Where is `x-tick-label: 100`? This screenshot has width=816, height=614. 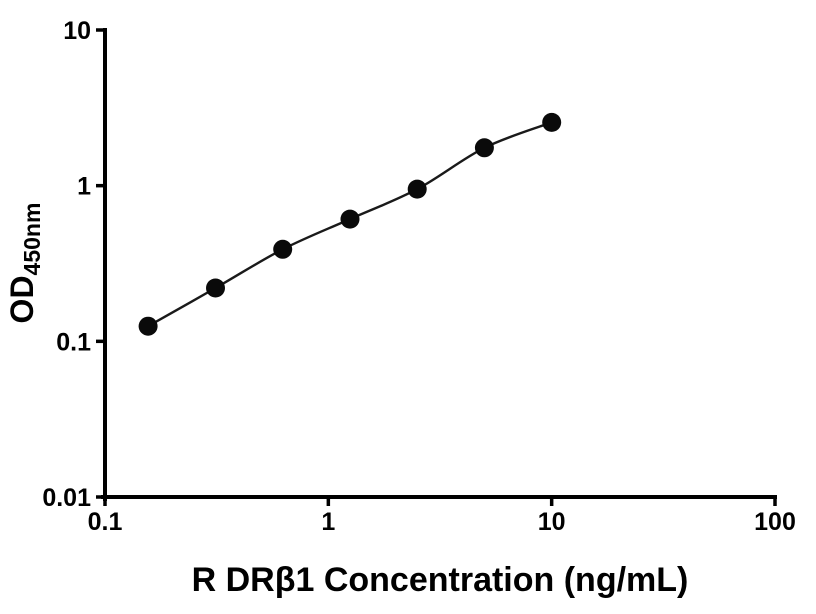 x-tick-label: 100 is located at coordinates (775, 522).